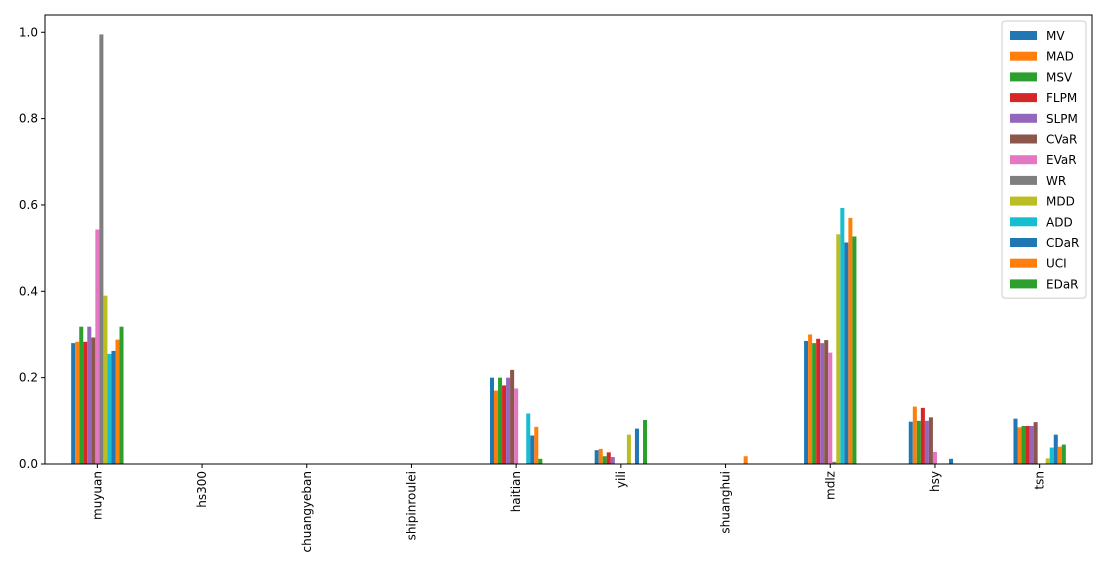 The image size is (1104, 571). Describe the element at coordinates (85, 402) in the screenshot. I see `bar-flpm-muyuan` at that location.